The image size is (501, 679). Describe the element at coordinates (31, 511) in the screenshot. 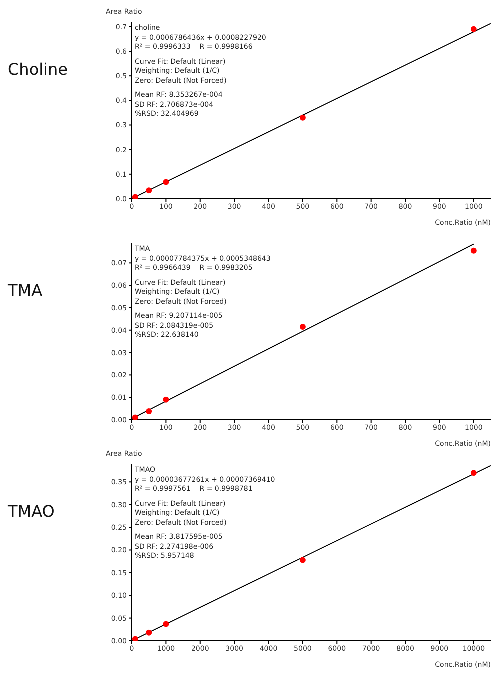

I see `text: TMAO` at that location.